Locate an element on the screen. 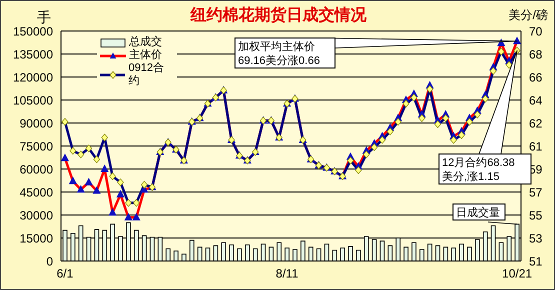 This screenshot has height=290, width=555. y2-tick-label: 51 is located at coordinates (536, 261).